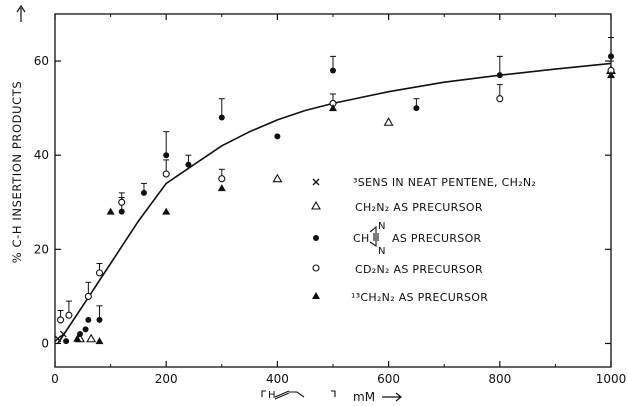  What do you see at coordinates (41, 61) in the screenshot?
I see `y-tick-label: 60` at bounding box center [41, 61].